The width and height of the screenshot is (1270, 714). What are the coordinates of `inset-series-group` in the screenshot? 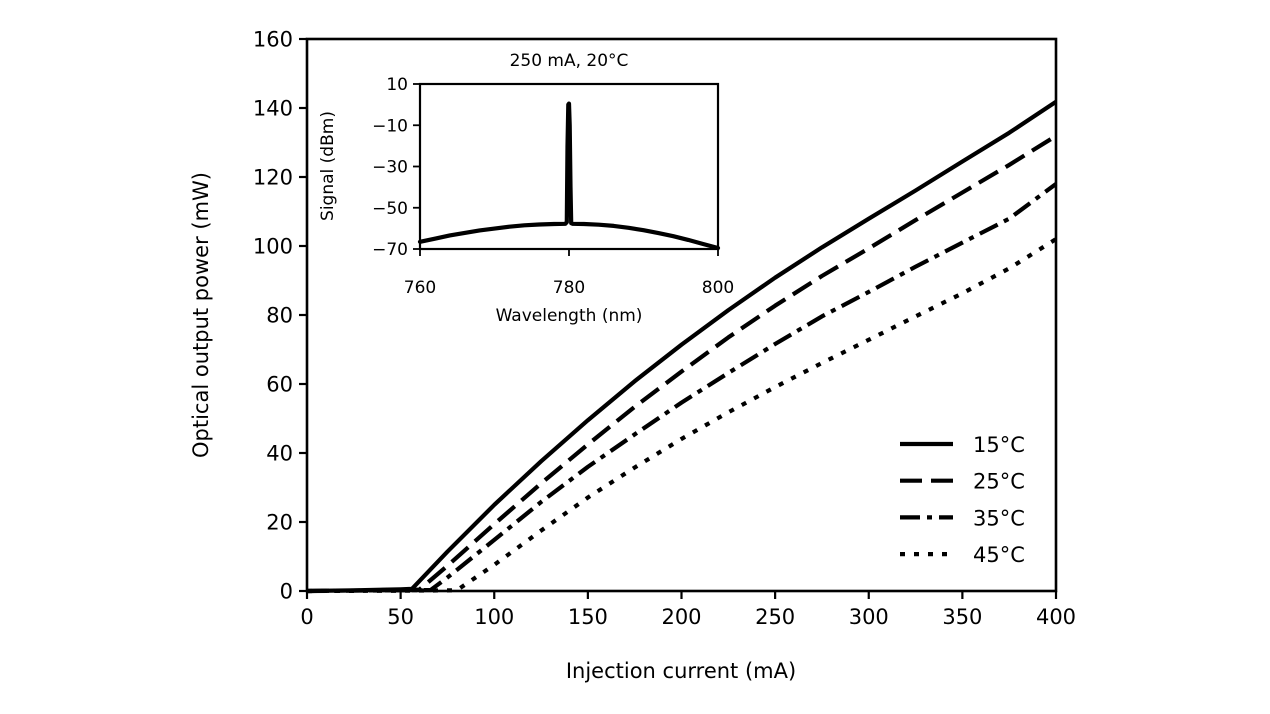 It's located at (569, 176).